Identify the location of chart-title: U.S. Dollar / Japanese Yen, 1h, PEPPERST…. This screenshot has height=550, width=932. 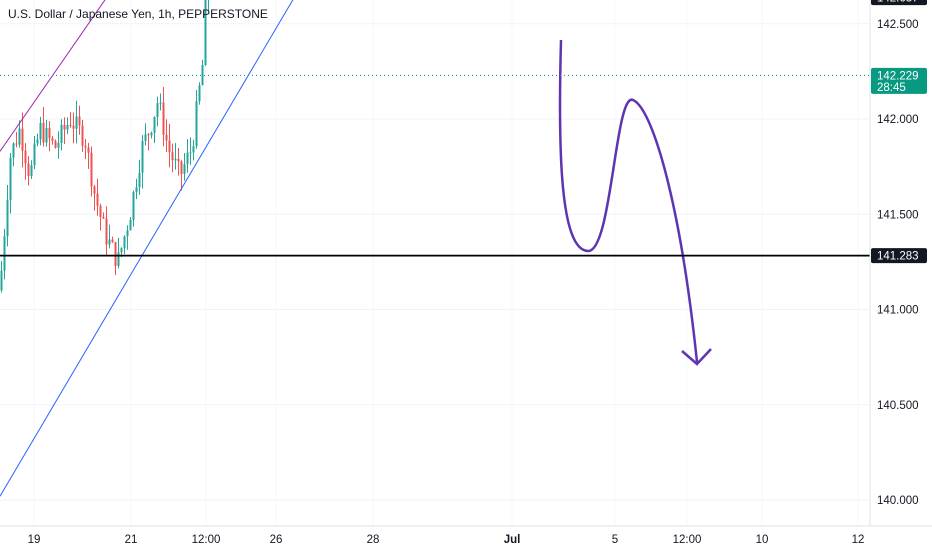
(138, 14).